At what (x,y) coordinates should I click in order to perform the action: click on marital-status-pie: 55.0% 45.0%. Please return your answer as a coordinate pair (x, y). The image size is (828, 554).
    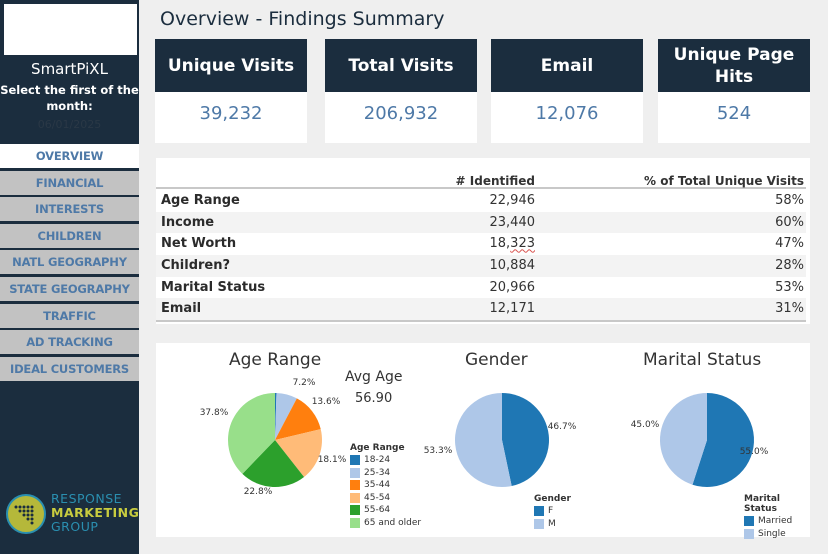
    Looking at the image, I should click on (700, 440).